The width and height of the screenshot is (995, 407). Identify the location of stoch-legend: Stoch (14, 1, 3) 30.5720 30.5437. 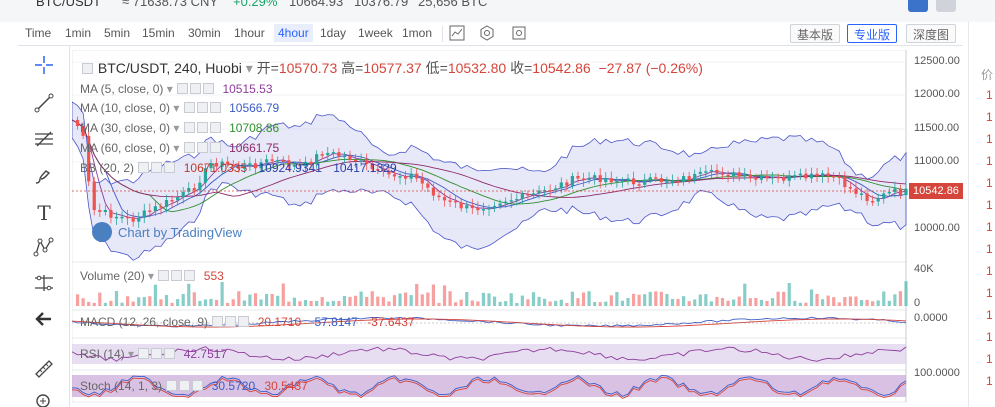
(194, 386).